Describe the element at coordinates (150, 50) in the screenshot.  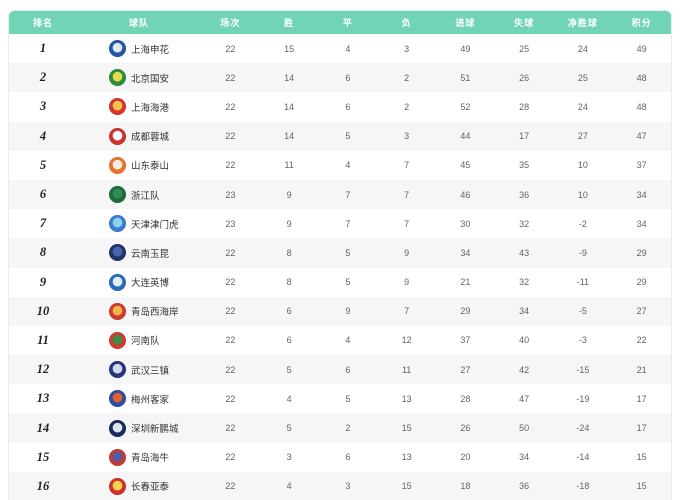
I see `team-name: 上海申花` at that location.